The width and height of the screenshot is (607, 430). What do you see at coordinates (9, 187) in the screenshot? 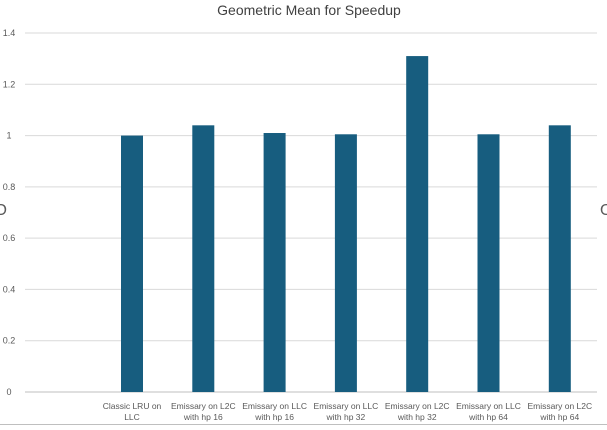
I see `y-tick-label: 0.8` at bounding box center [9, 187].